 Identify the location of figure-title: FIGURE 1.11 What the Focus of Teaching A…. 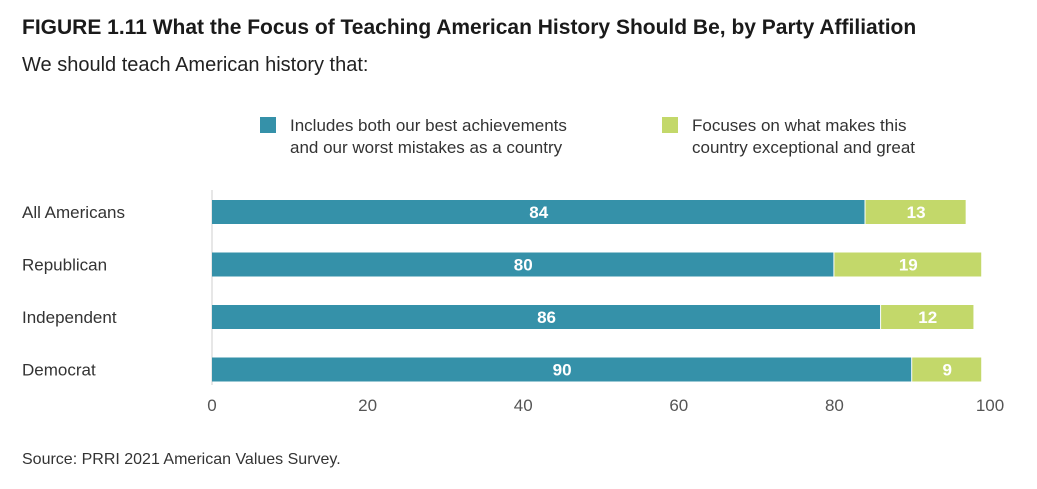
(469, 27).